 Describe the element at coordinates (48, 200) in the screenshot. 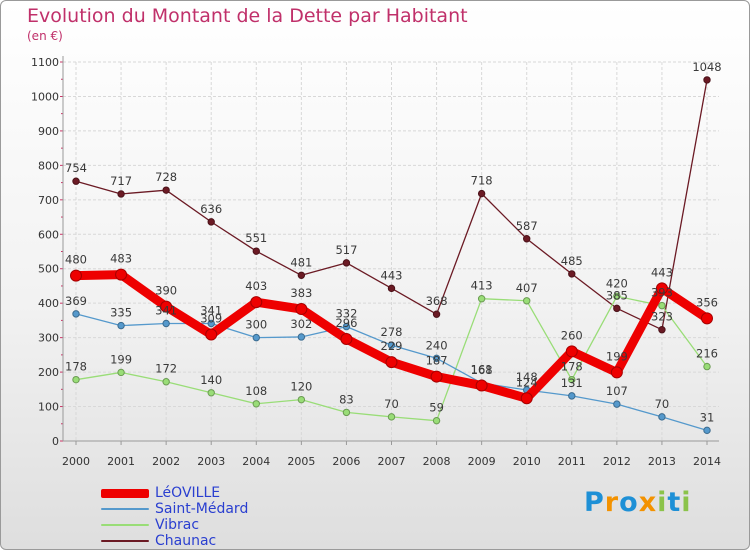

I see `y-tick-label: 700` at that location.